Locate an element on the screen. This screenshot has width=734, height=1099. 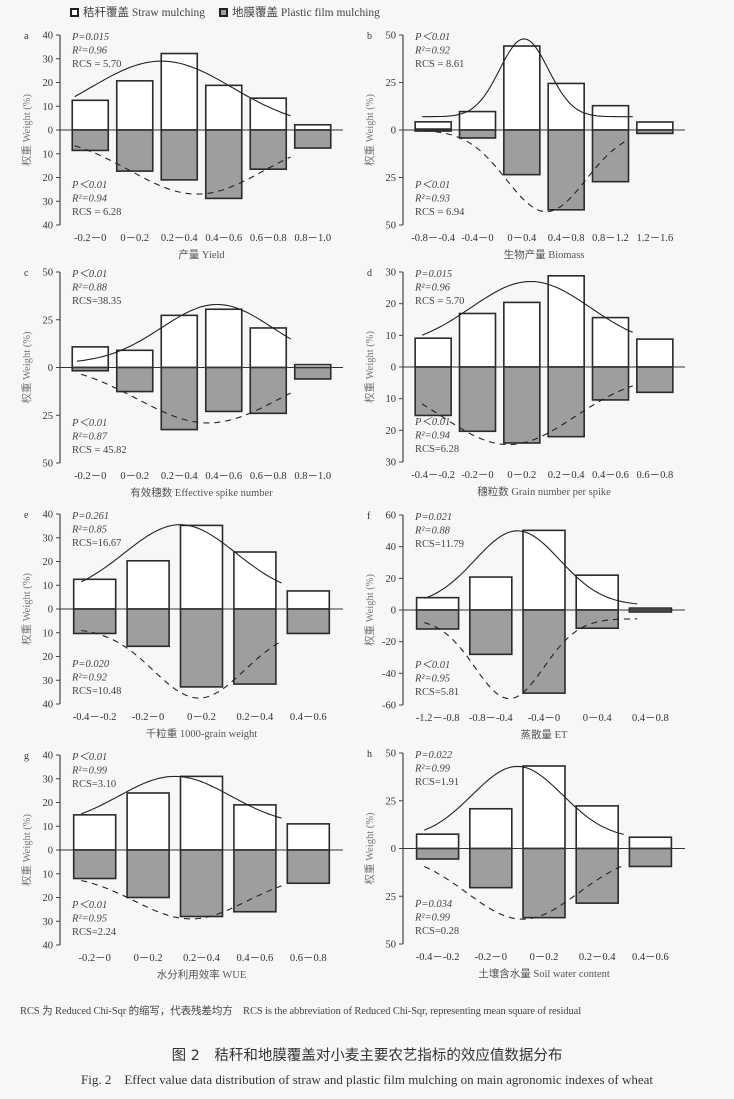
x-tick-label: -0.8－-0.4 is located at coordinates (433, 238).